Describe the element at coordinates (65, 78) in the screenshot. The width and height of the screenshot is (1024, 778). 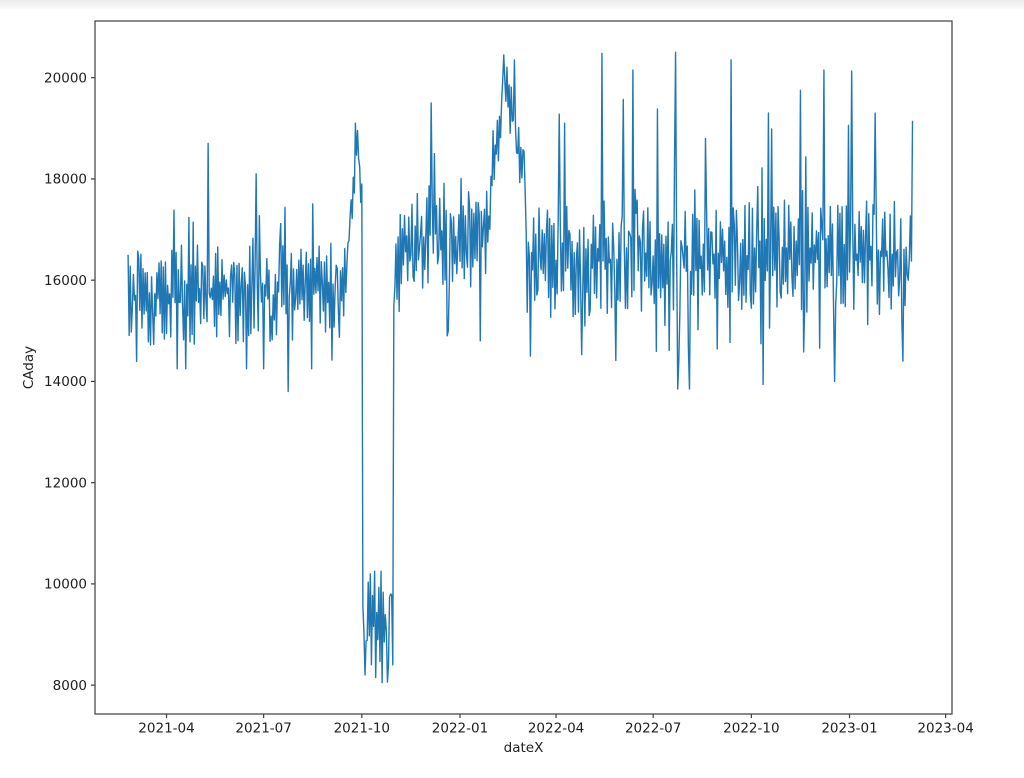
I see `y-tick-label: 20000` at that location.